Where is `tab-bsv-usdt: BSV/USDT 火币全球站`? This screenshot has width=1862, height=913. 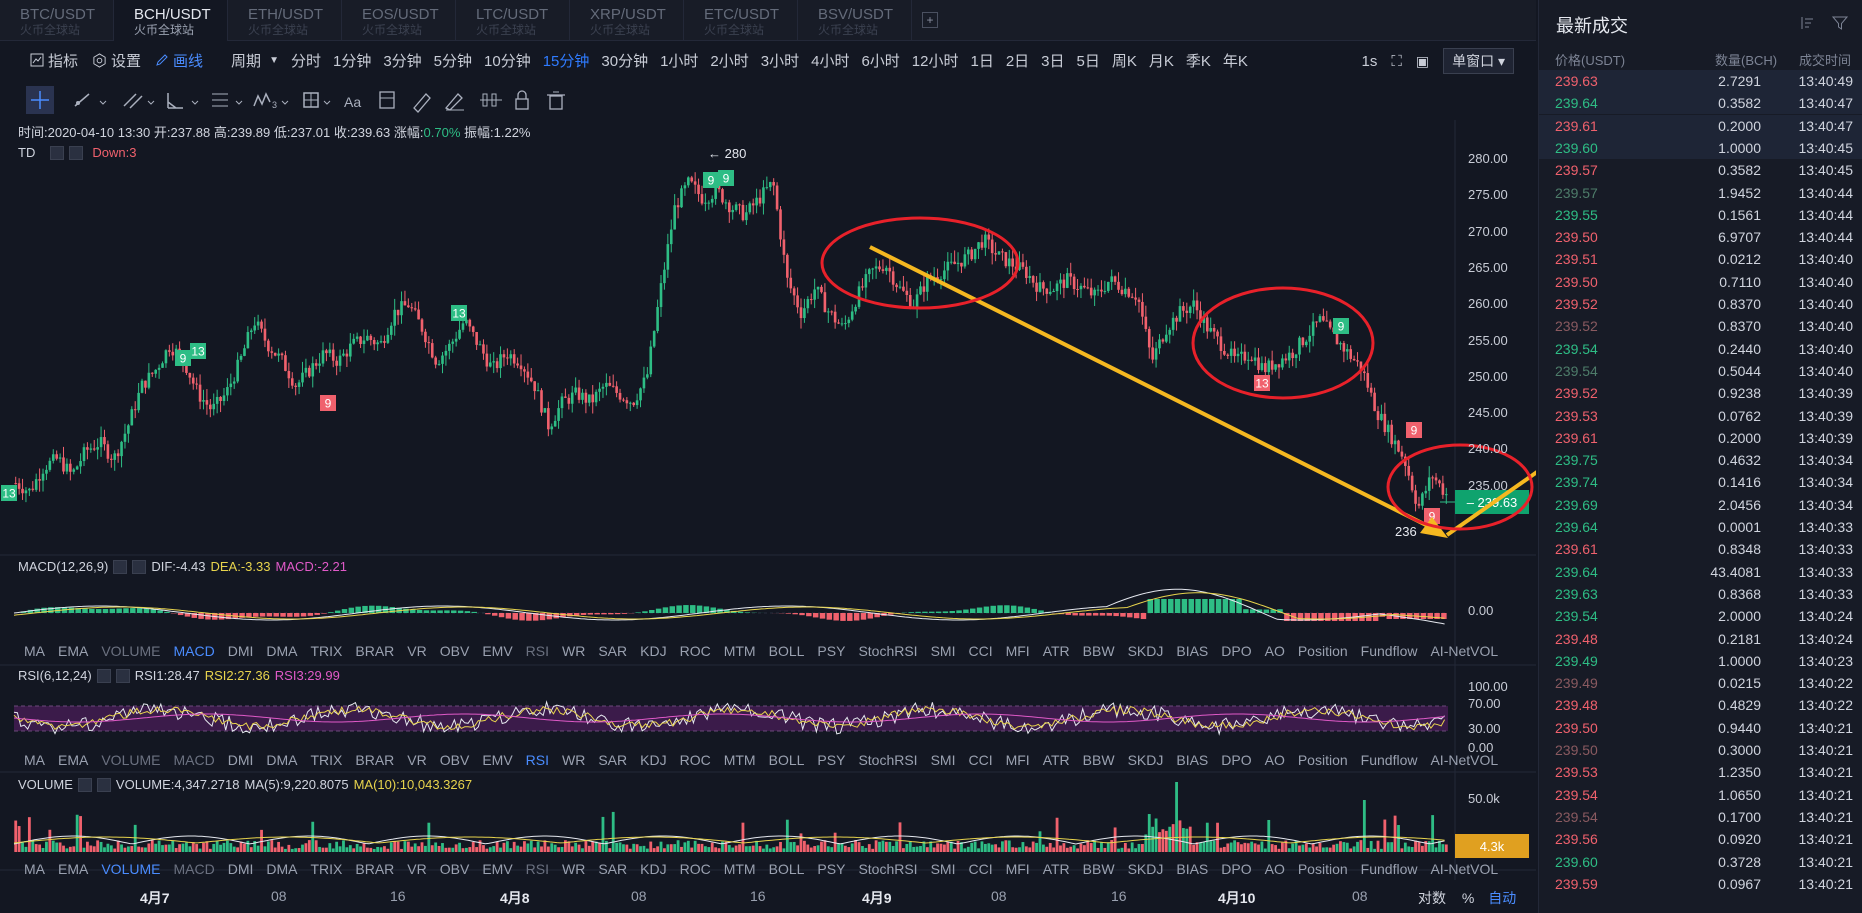
tab-bsv-usdt: BSV/USDT 火币全球站 is located at coordinates (855, 20).